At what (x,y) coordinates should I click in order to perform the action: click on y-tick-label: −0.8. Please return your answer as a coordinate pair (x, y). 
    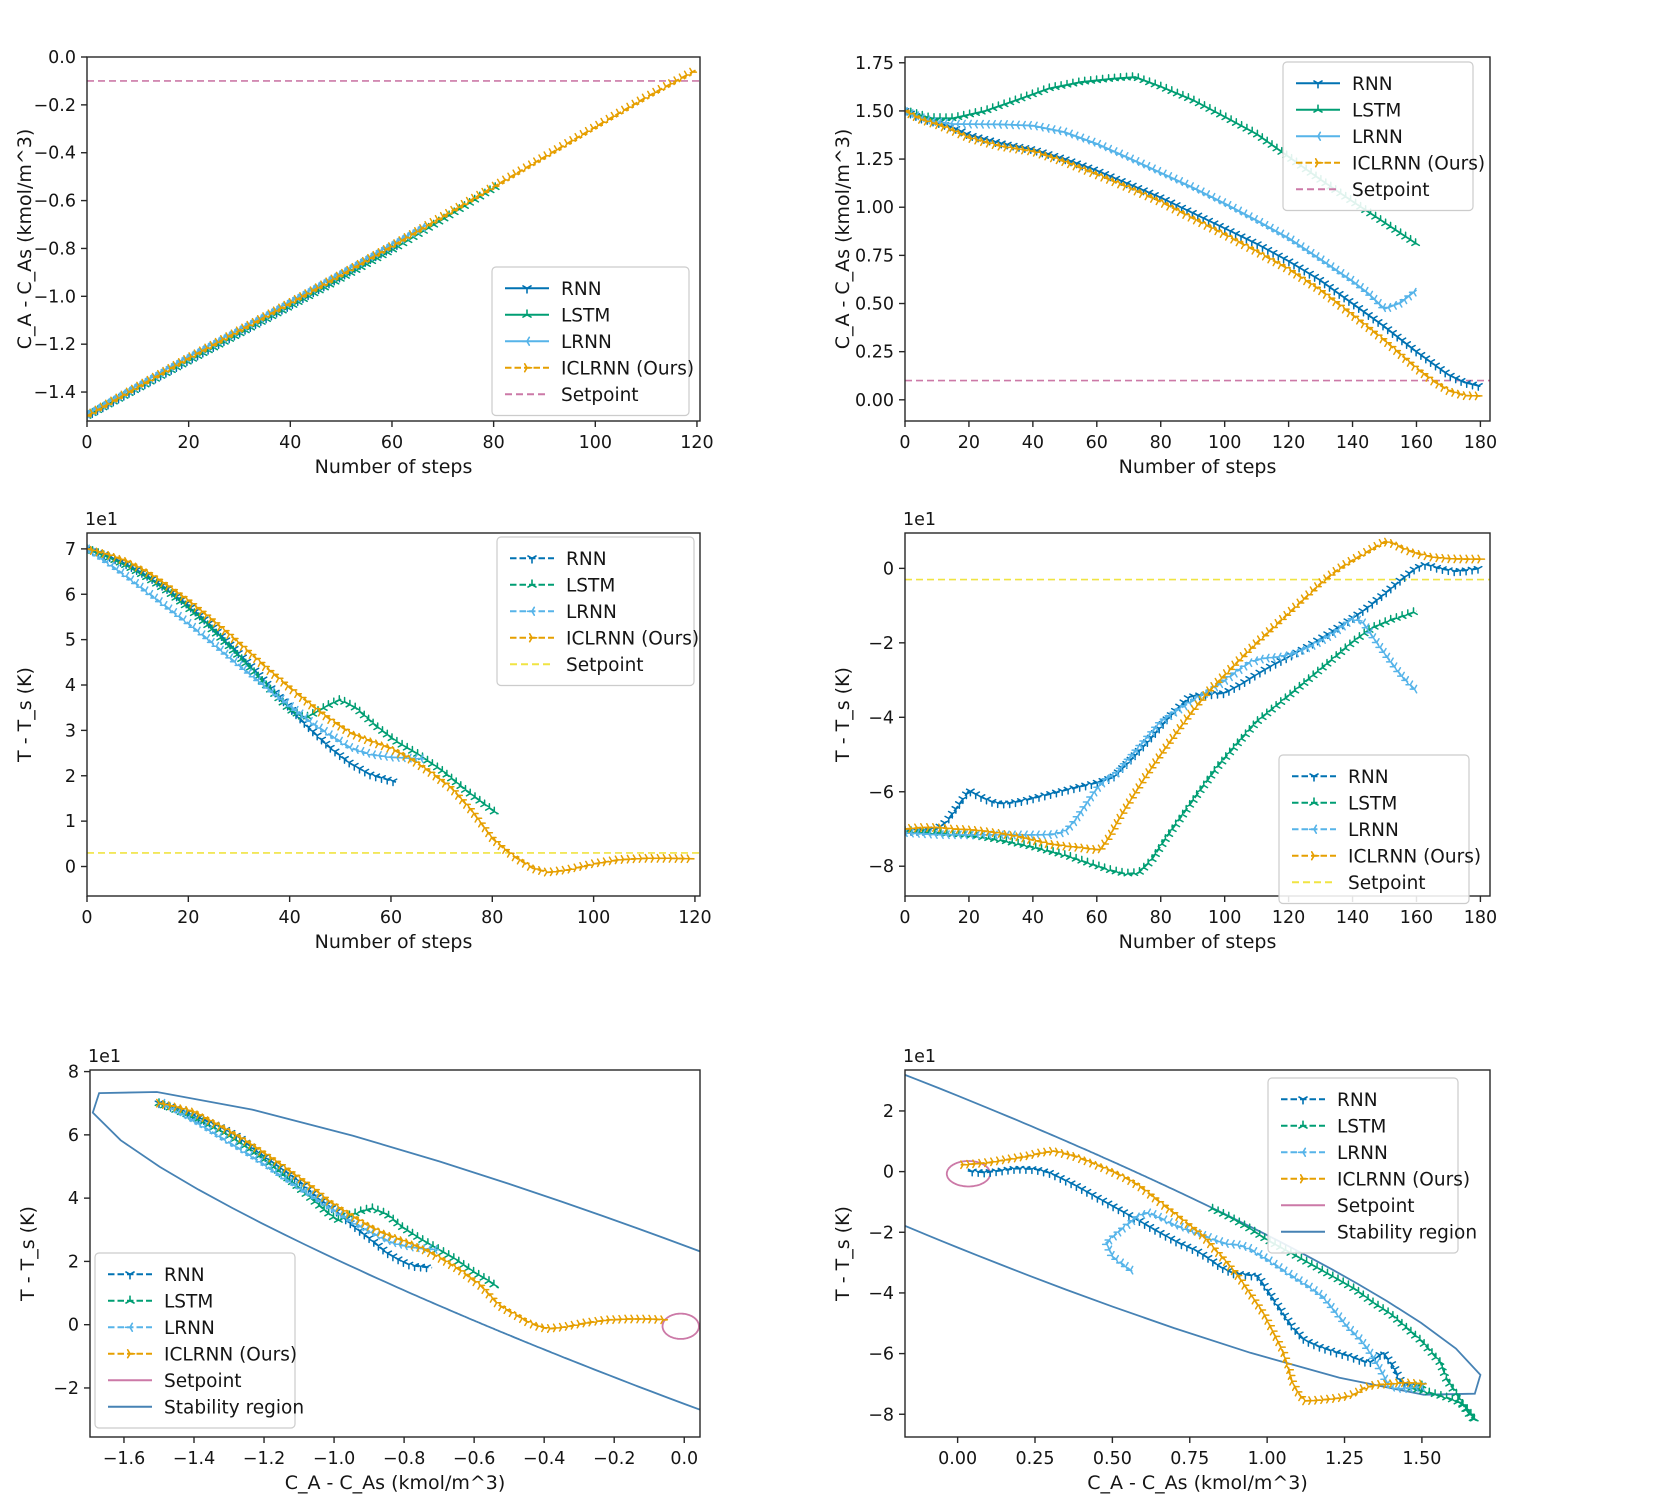
    Looking at the image, I should click on (55, 249).